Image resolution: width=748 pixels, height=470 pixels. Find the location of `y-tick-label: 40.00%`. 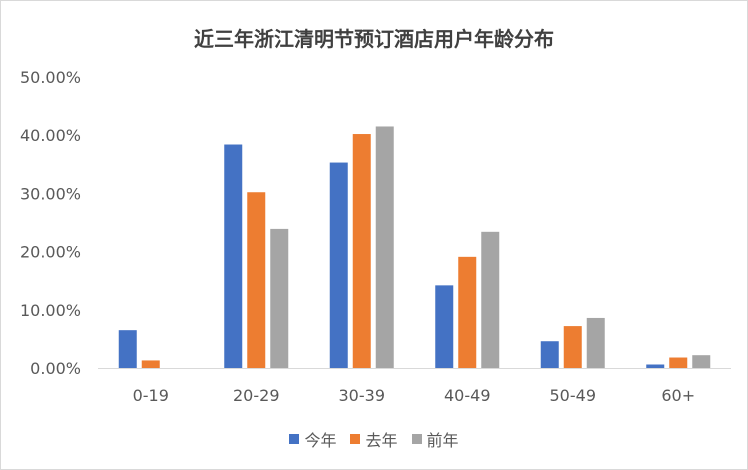

y-tick-label: 40.00% is located at coordinates (50, 135).